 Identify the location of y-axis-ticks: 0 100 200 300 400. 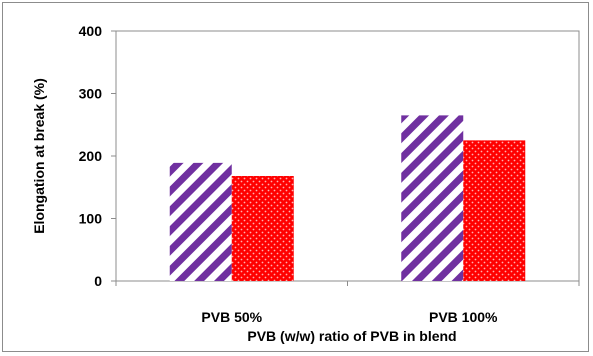
(97, 156).